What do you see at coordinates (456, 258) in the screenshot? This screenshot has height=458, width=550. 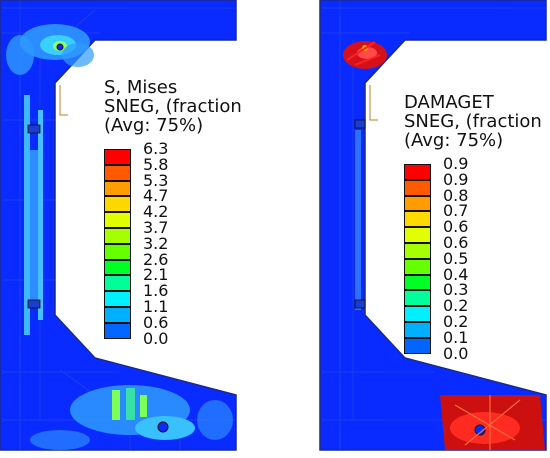 I see `legend-tick-label: 0.5` at bounding box center [456, 258].